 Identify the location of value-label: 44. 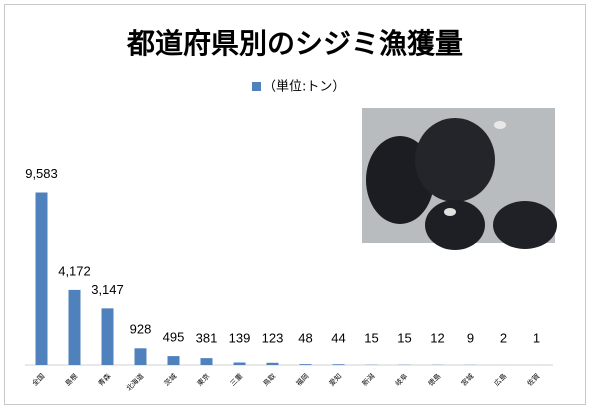
(338, 337).